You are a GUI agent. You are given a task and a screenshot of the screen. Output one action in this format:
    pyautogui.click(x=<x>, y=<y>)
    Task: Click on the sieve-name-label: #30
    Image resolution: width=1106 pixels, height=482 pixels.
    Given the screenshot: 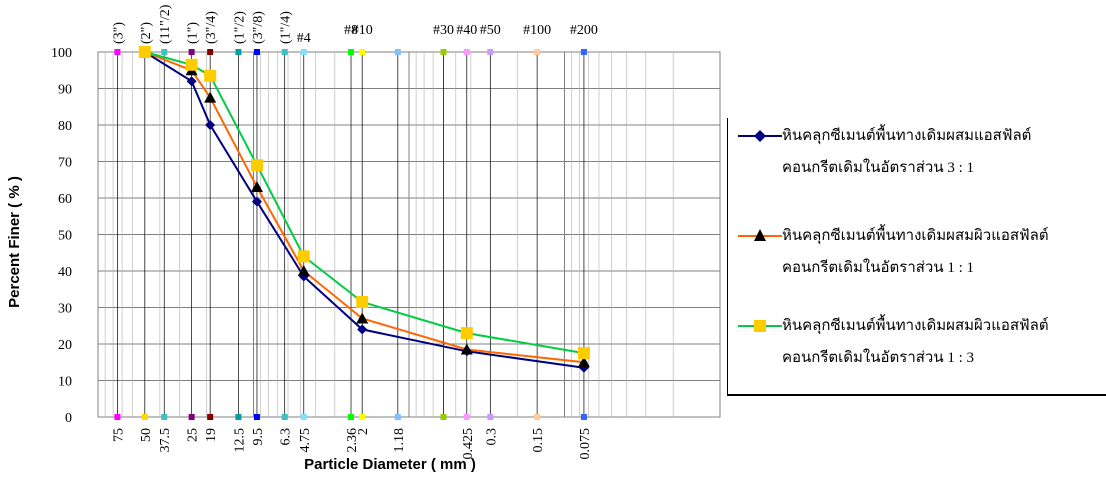 What is the action you would take?
    pyautogui.click(x=443, y=30)
    